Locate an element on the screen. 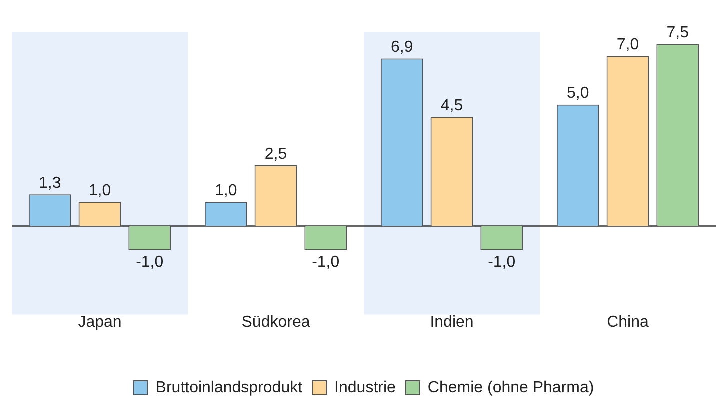 This screenshot has height=414, width=728. data-label: 2,5 is located at coordinates (276, 154).